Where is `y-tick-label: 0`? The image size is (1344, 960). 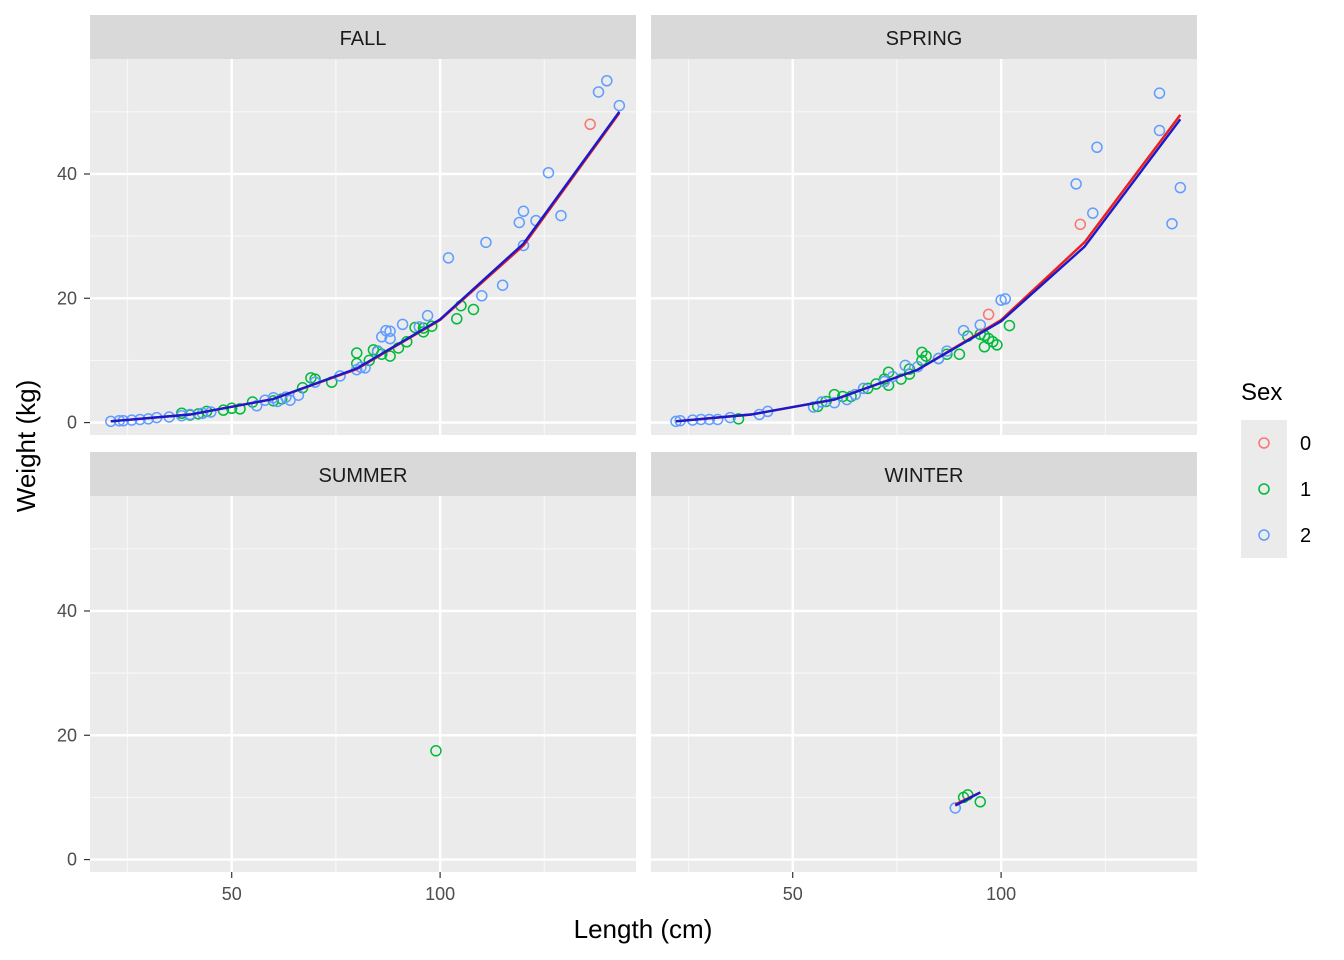
y-tick-label: 0 is located at coordinates (72, 860).